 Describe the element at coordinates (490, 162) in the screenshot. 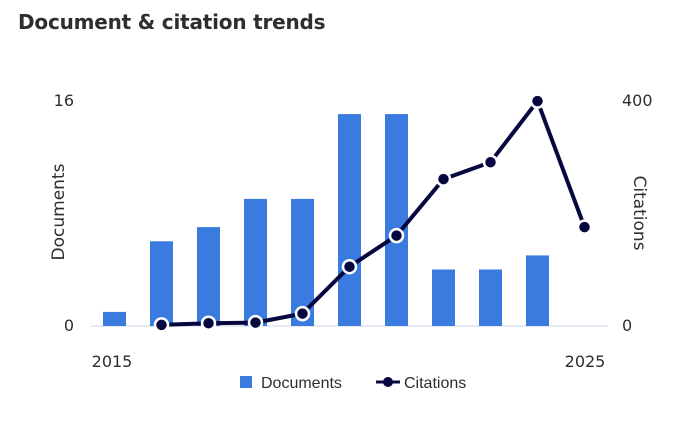

I see `citations-point-2023` at that location.